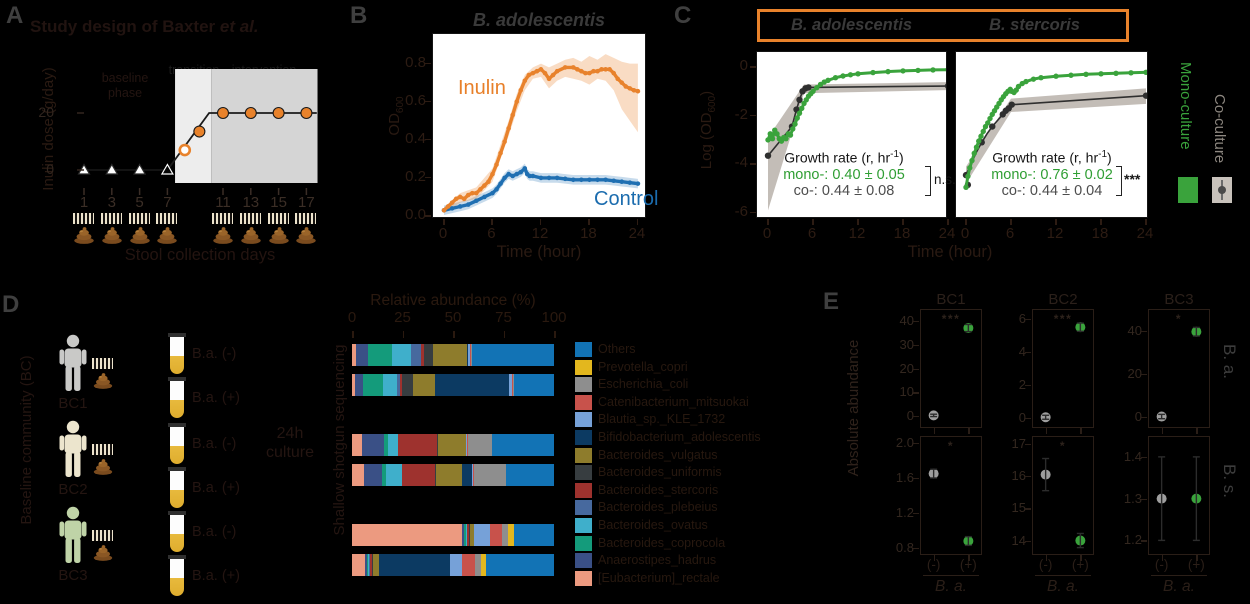 This screenshot has width=1250, height=604. I want to click on e-ytick-label: 40, so click(1134, 330).